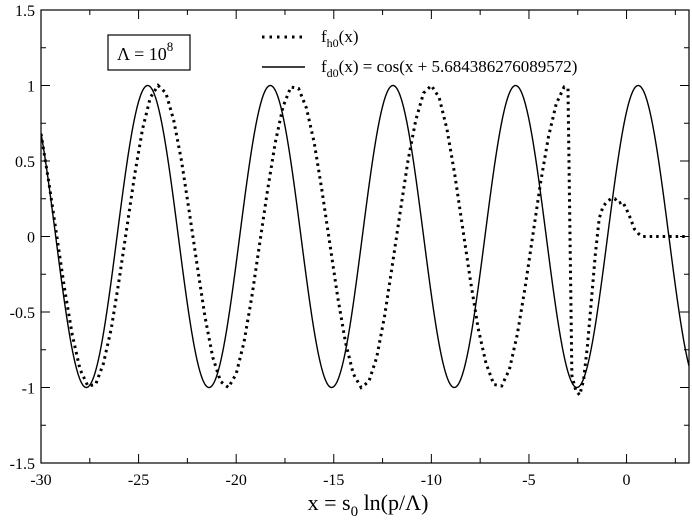 The width and height of the screenshot is (692, 523). I want to click on x-axis-title-group: x = s0 ln(p/Λ), so click(368, 505).